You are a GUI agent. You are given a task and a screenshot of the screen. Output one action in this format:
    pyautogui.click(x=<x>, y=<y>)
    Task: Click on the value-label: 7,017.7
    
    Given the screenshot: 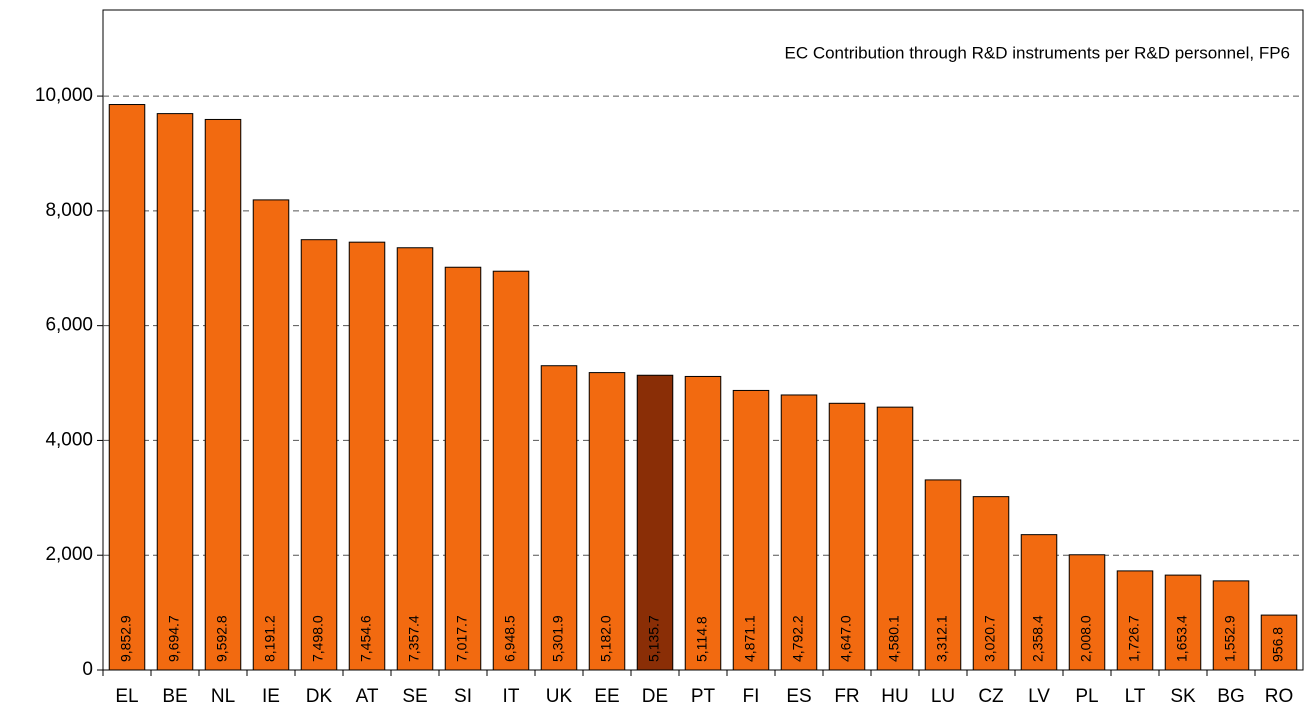 What is the action you would take?
    pyautogui.click(x=462, y=638)
    